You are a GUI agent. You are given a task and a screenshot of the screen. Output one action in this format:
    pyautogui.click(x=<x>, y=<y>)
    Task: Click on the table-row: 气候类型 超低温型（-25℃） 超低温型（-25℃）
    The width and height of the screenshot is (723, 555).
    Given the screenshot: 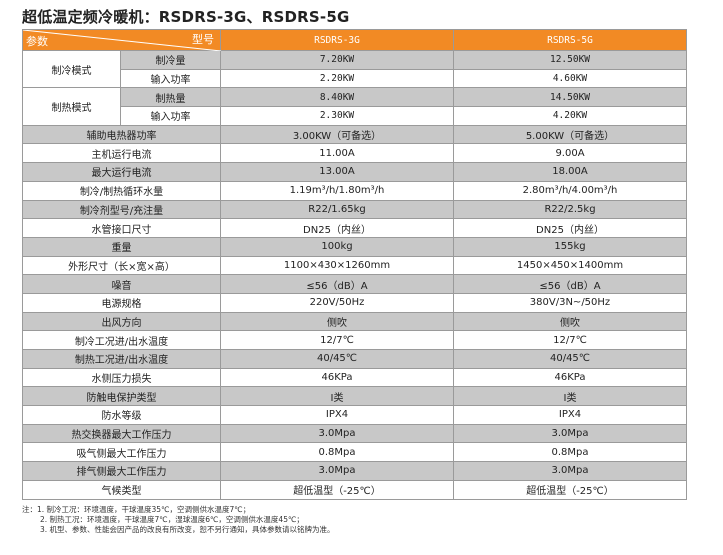 What is the action you would take?
    pyautogui.click(x=354, y=489)
    